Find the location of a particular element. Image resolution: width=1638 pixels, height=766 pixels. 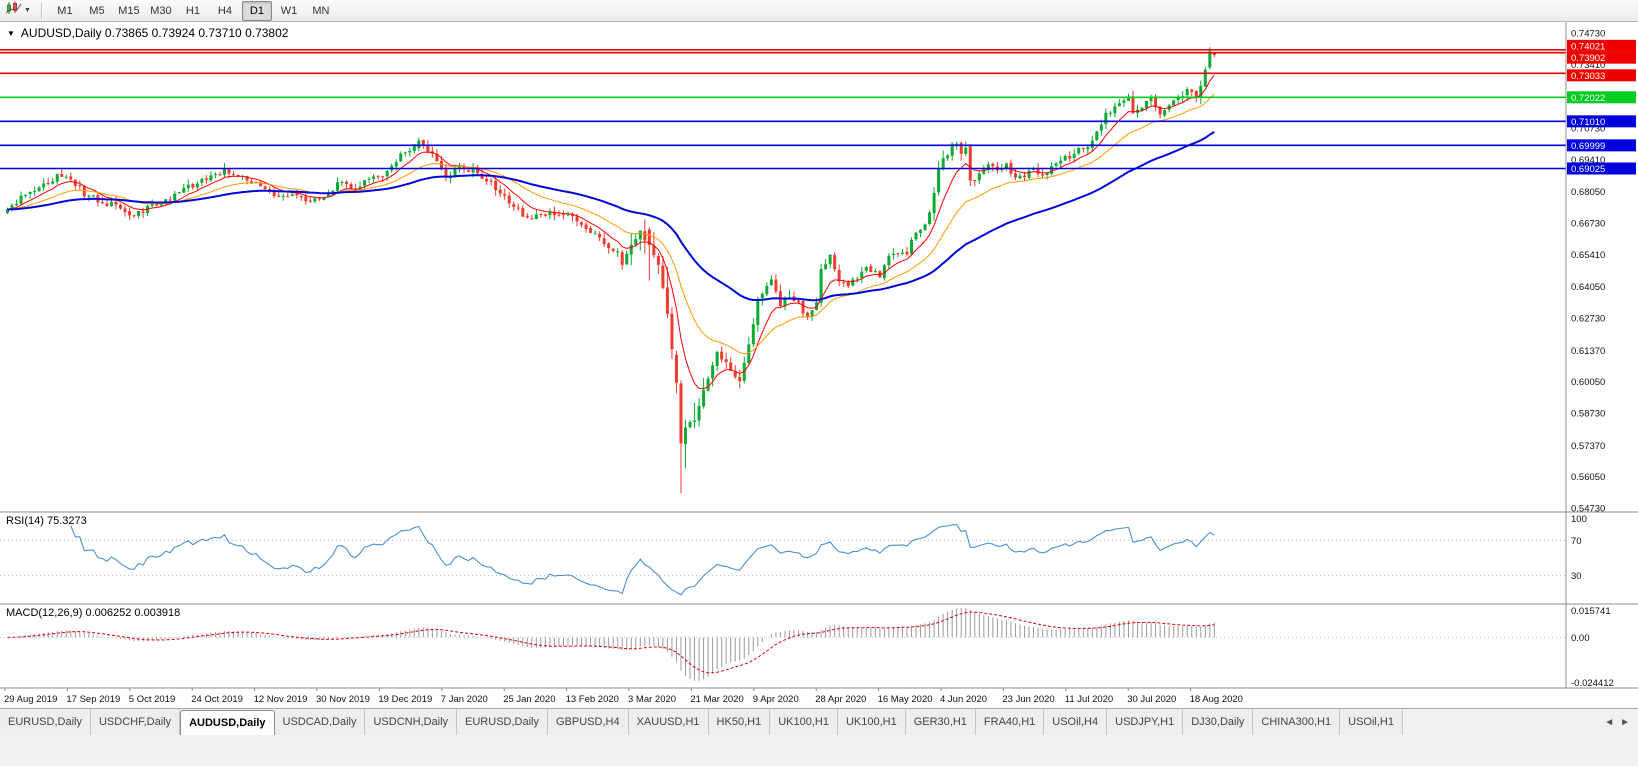

toolbar-separator is located at coordinates (41, 10).